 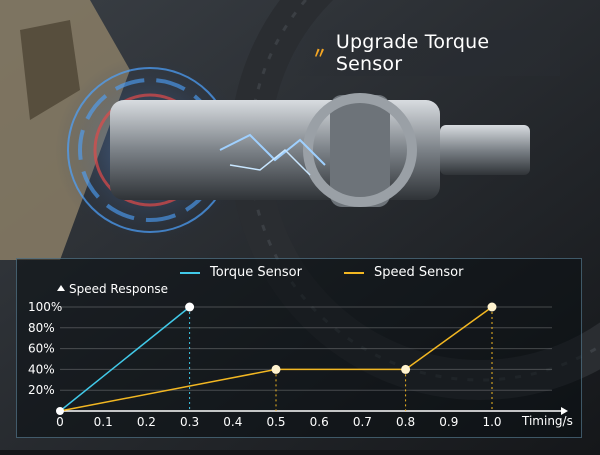 What do you see at coordinates (232, 422) in the screenshot?
I see `x-tick-label: 0.4` at bounding box center [232, 422].